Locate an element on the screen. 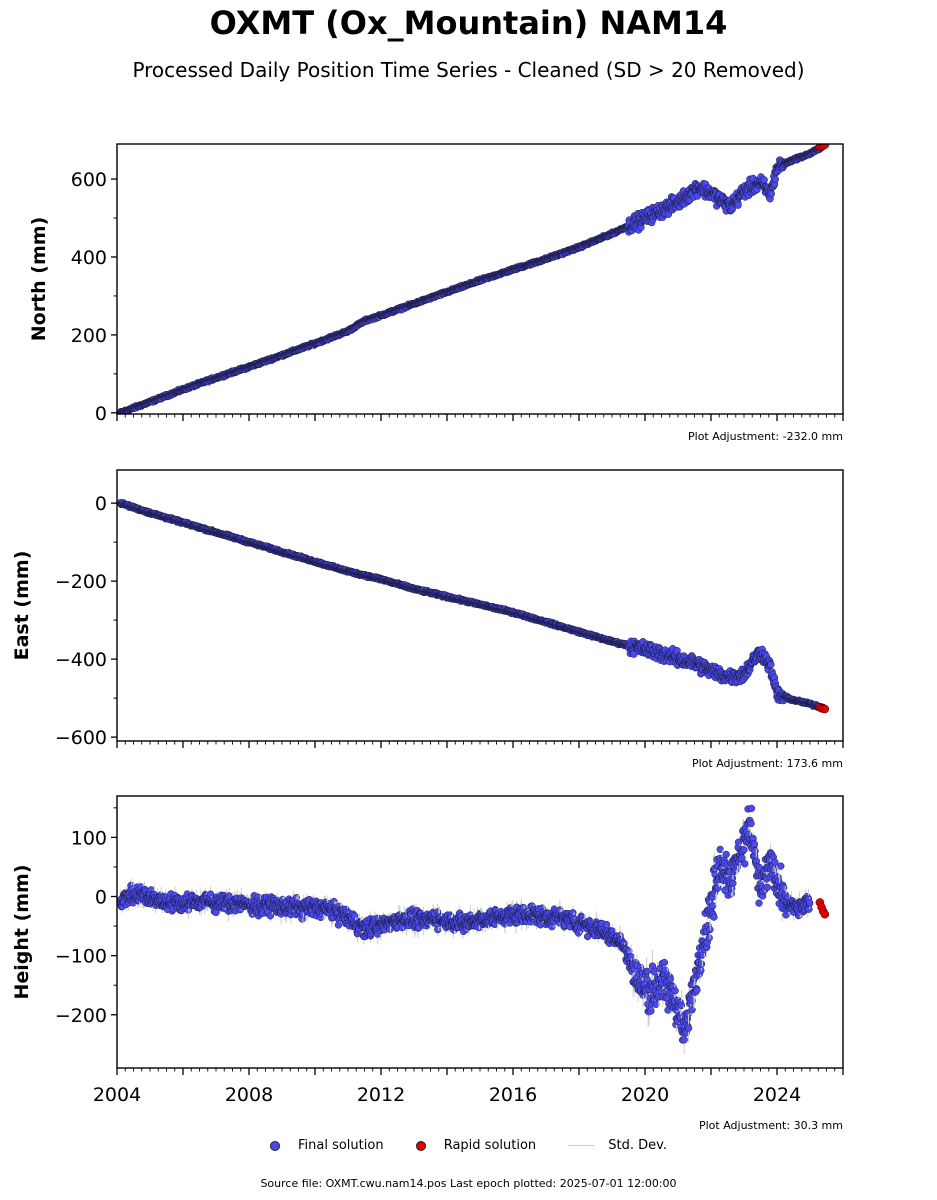 Image resolution: width=937 pixels, height=1200 pixels. plot-adjustment-label: Plot Adjustment: -232.0 mm is located at coordinates (765, 436).